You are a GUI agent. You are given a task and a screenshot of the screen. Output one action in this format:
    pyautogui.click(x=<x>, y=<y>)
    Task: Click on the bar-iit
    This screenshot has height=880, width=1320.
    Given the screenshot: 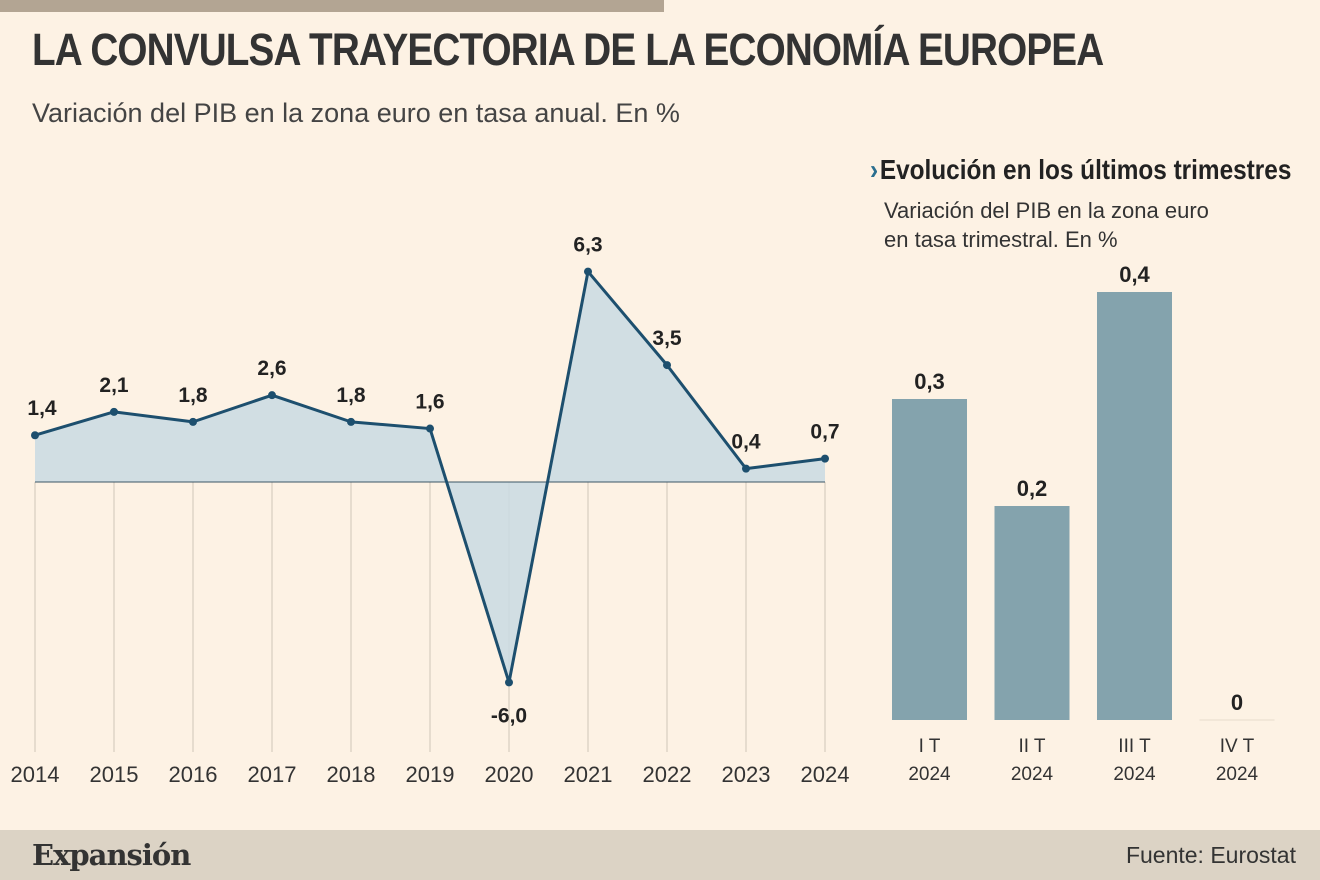 What is the action you would take?
    pyautogui.click(x=1032, y=613)
    